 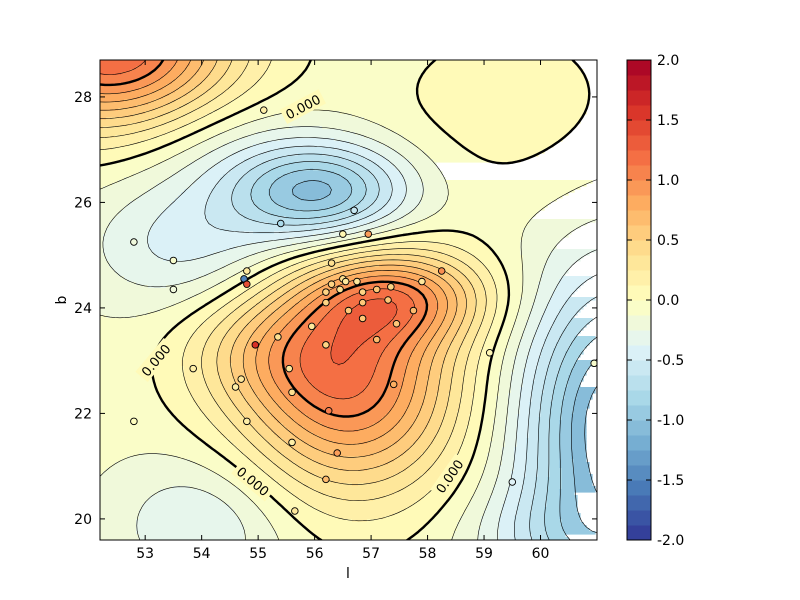 What do you see at coordinates (326, 292) in the screenshot?
I see `data-point` at bounding box center [326, 292].